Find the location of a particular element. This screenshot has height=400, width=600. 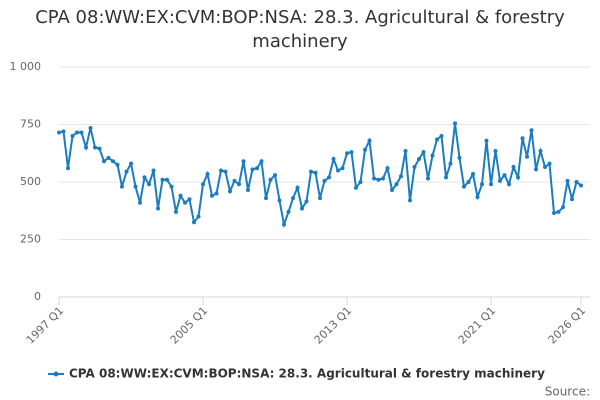

legend-marker is located at coordinates (56, 374).